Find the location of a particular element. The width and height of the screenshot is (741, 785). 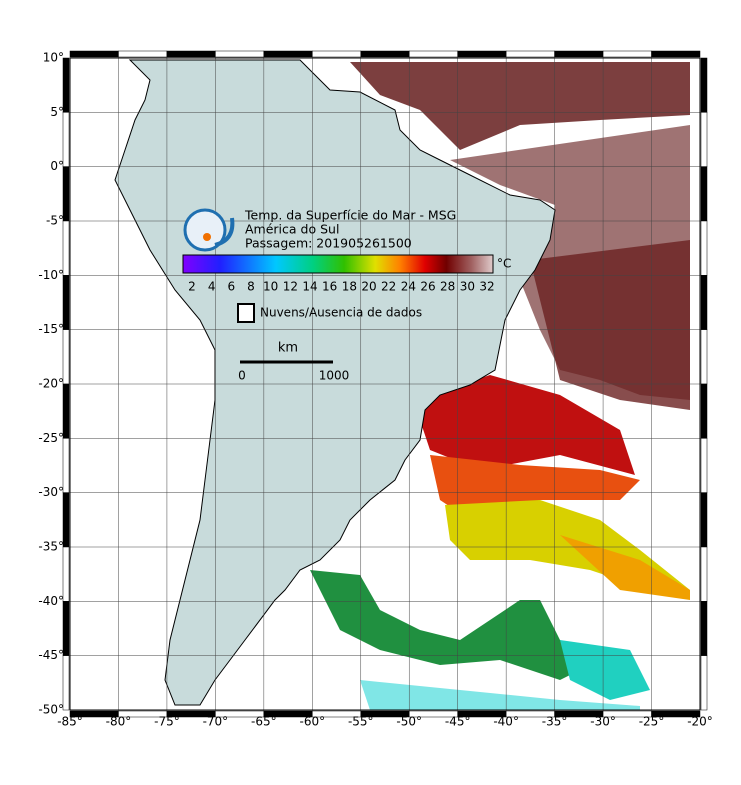

lat-label: 5° is located at coordinates (57, 112).